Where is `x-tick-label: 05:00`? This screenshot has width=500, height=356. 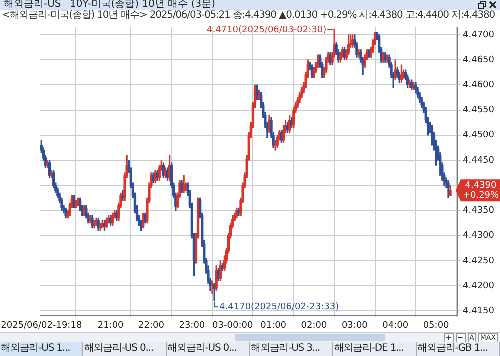 x-tick-label: 05:00 is located at coordinates (436, 325).